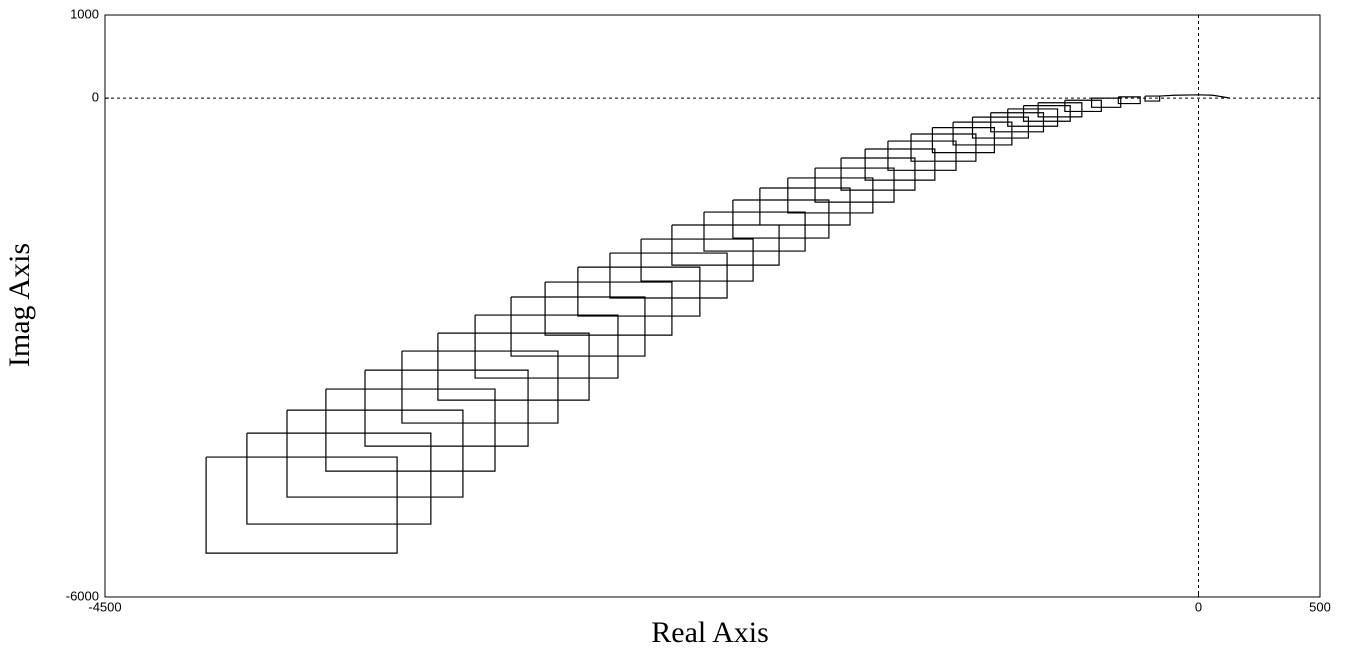  Describe the element at coordinates (1320, 606) in the screenshot. I see `x-tick-label: 500` at that location.